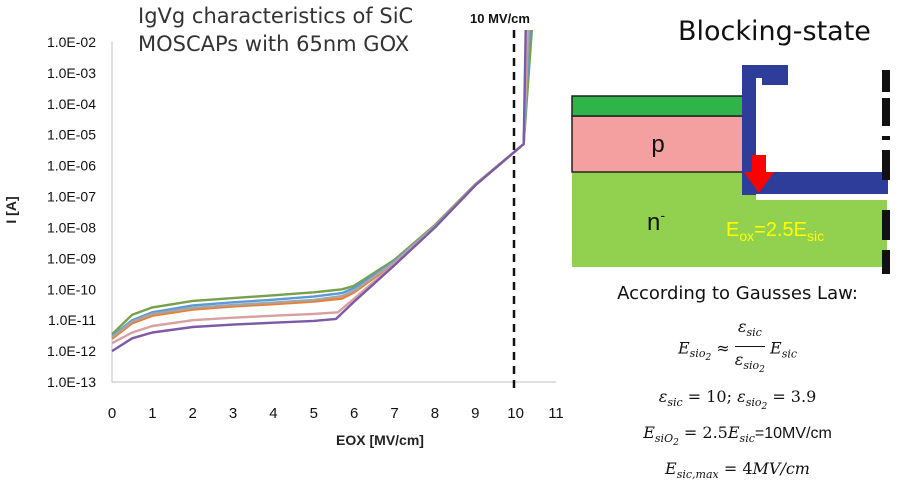 This screenshot has width=910, height=489. Describe the element at coordinates (71, 382) in the screenshot. I see `y-tick-label: 1.0E-13` at that location.